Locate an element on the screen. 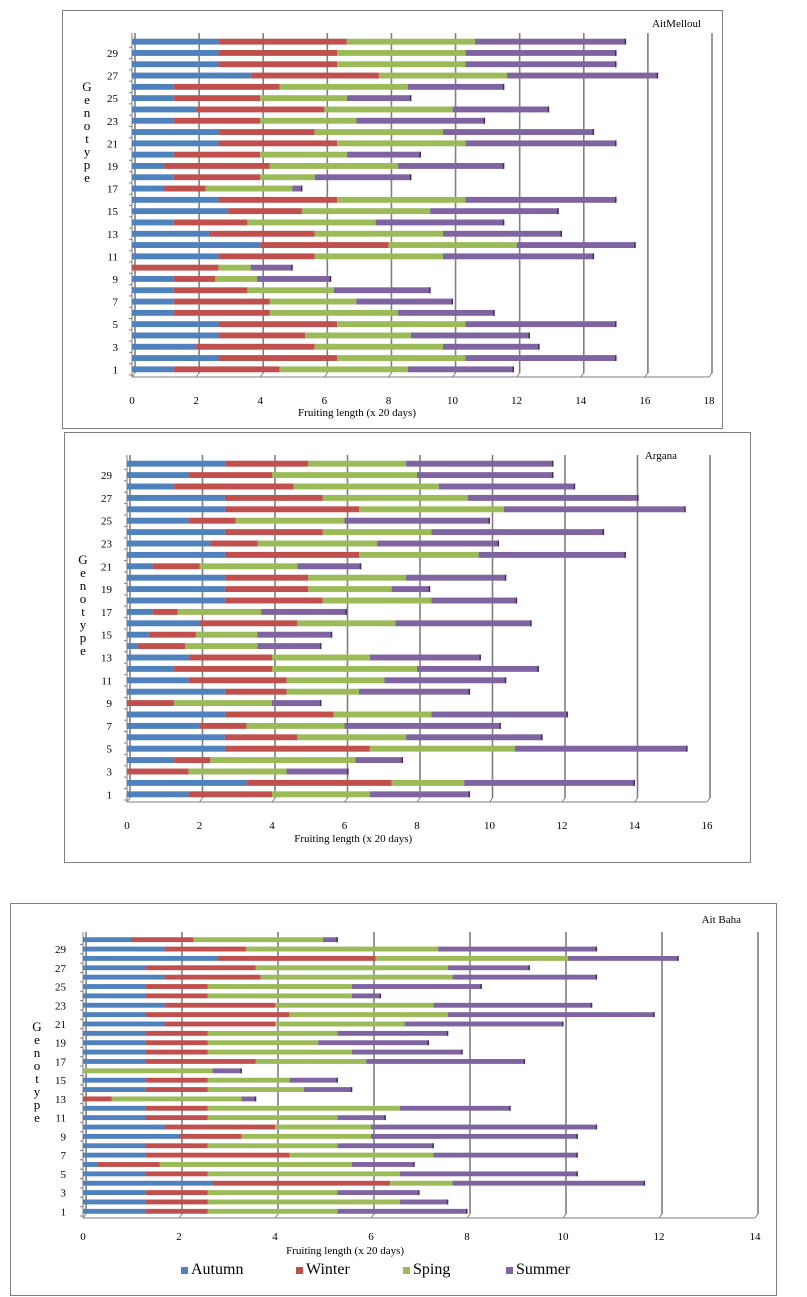 This screenshot has height=1297, width=807. y-axis-label-letter: o is located at coordinates (87, 125).